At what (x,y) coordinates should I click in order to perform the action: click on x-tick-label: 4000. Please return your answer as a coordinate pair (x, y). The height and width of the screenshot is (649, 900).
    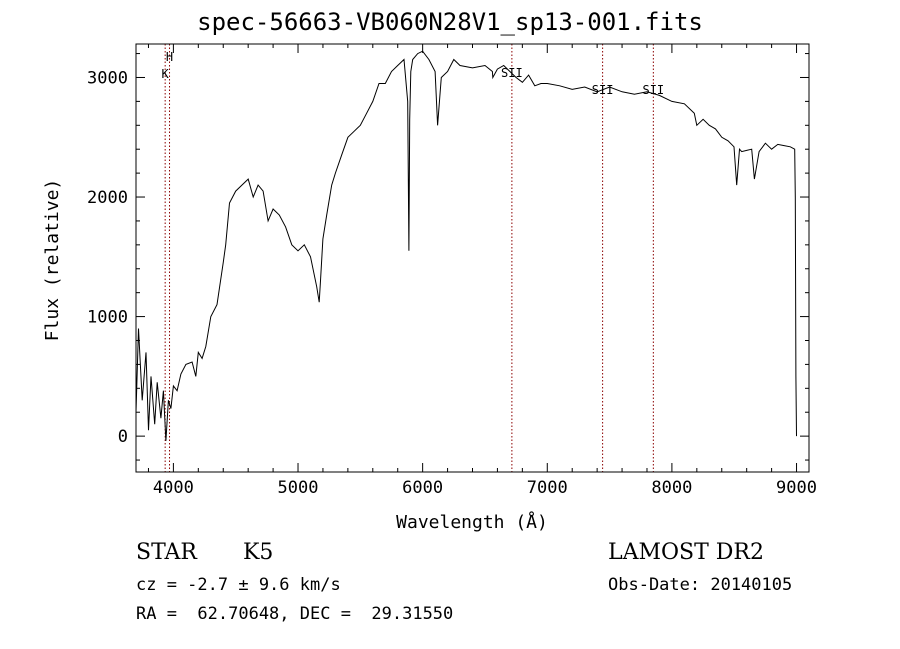
    Looking at the image, I should click on (173, 488).